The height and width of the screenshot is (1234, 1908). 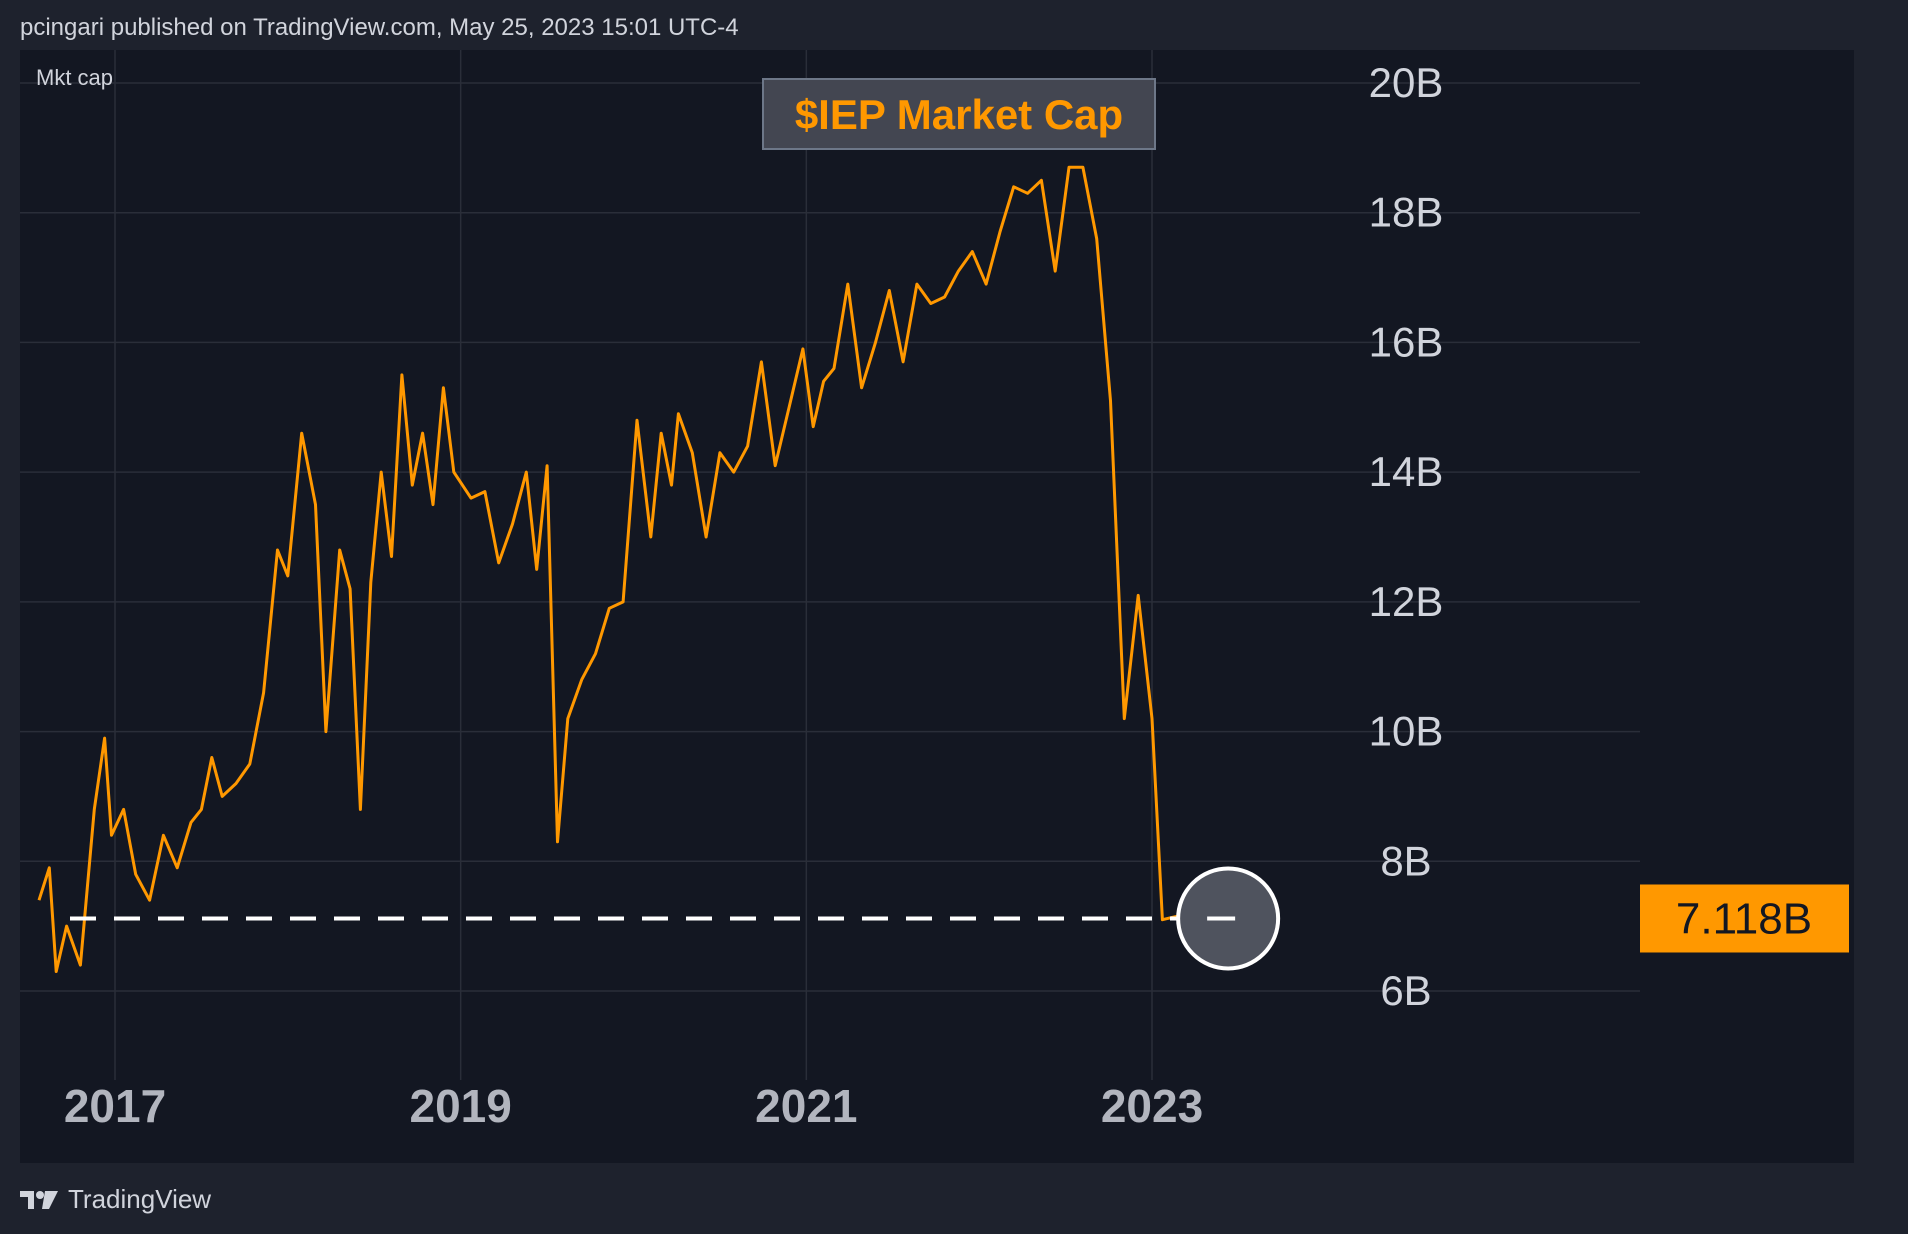 I want to click on x-tick-label: 2021, so click(x=806, y=1106).